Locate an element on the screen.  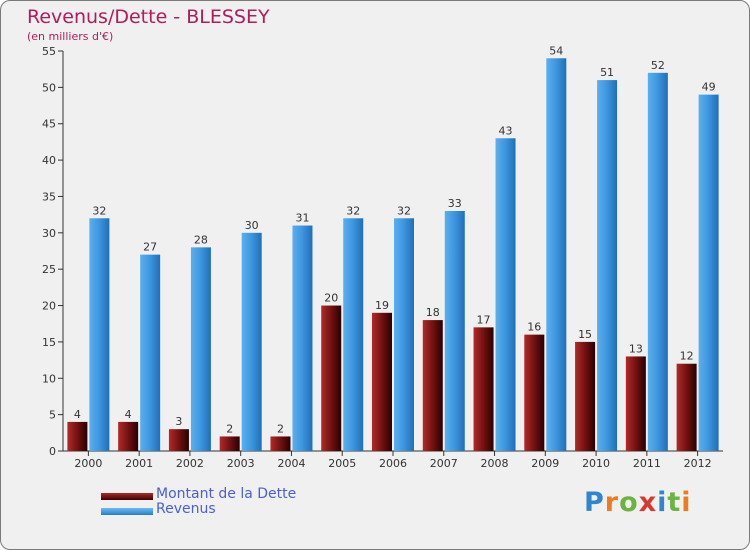
logo-letter: t is located at coordinates (674, 502).